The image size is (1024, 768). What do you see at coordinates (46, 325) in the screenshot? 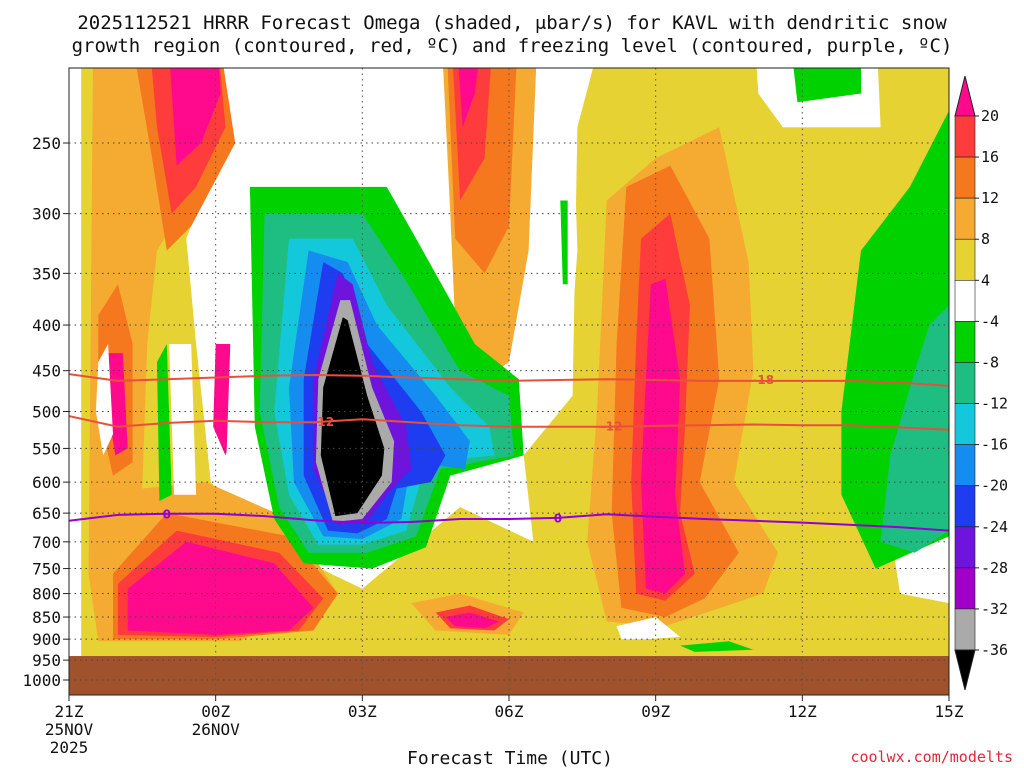
I see `y-tick-label-400: 400` at bounding box center [46, 325].